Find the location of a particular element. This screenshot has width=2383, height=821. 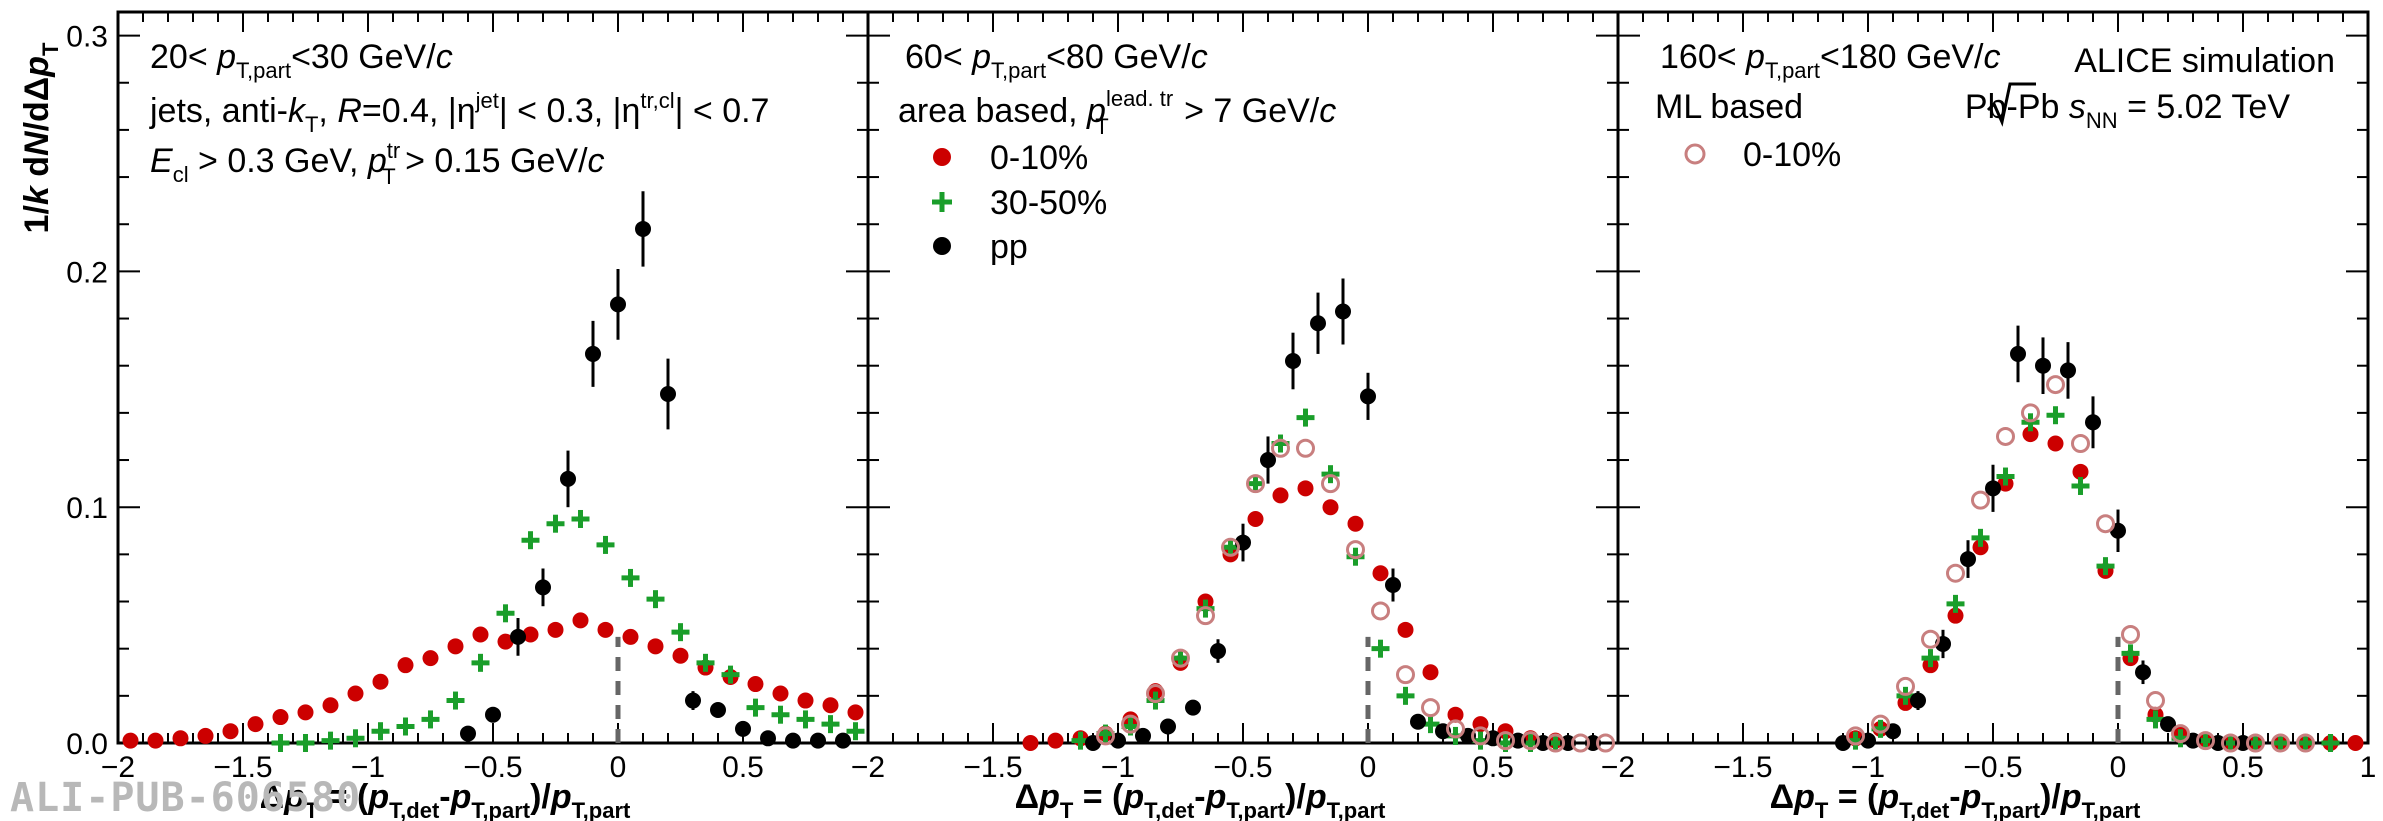

legend-0-10-label: 0-10% is located at coordinates (1039, 158).